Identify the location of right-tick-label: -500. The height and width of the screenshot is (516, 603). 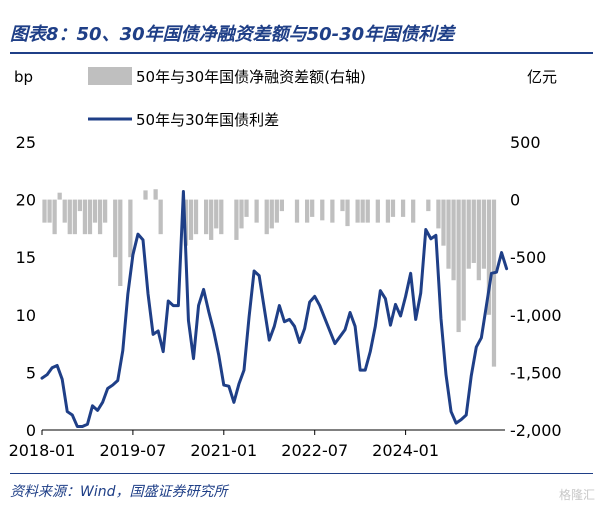
(528, 257).